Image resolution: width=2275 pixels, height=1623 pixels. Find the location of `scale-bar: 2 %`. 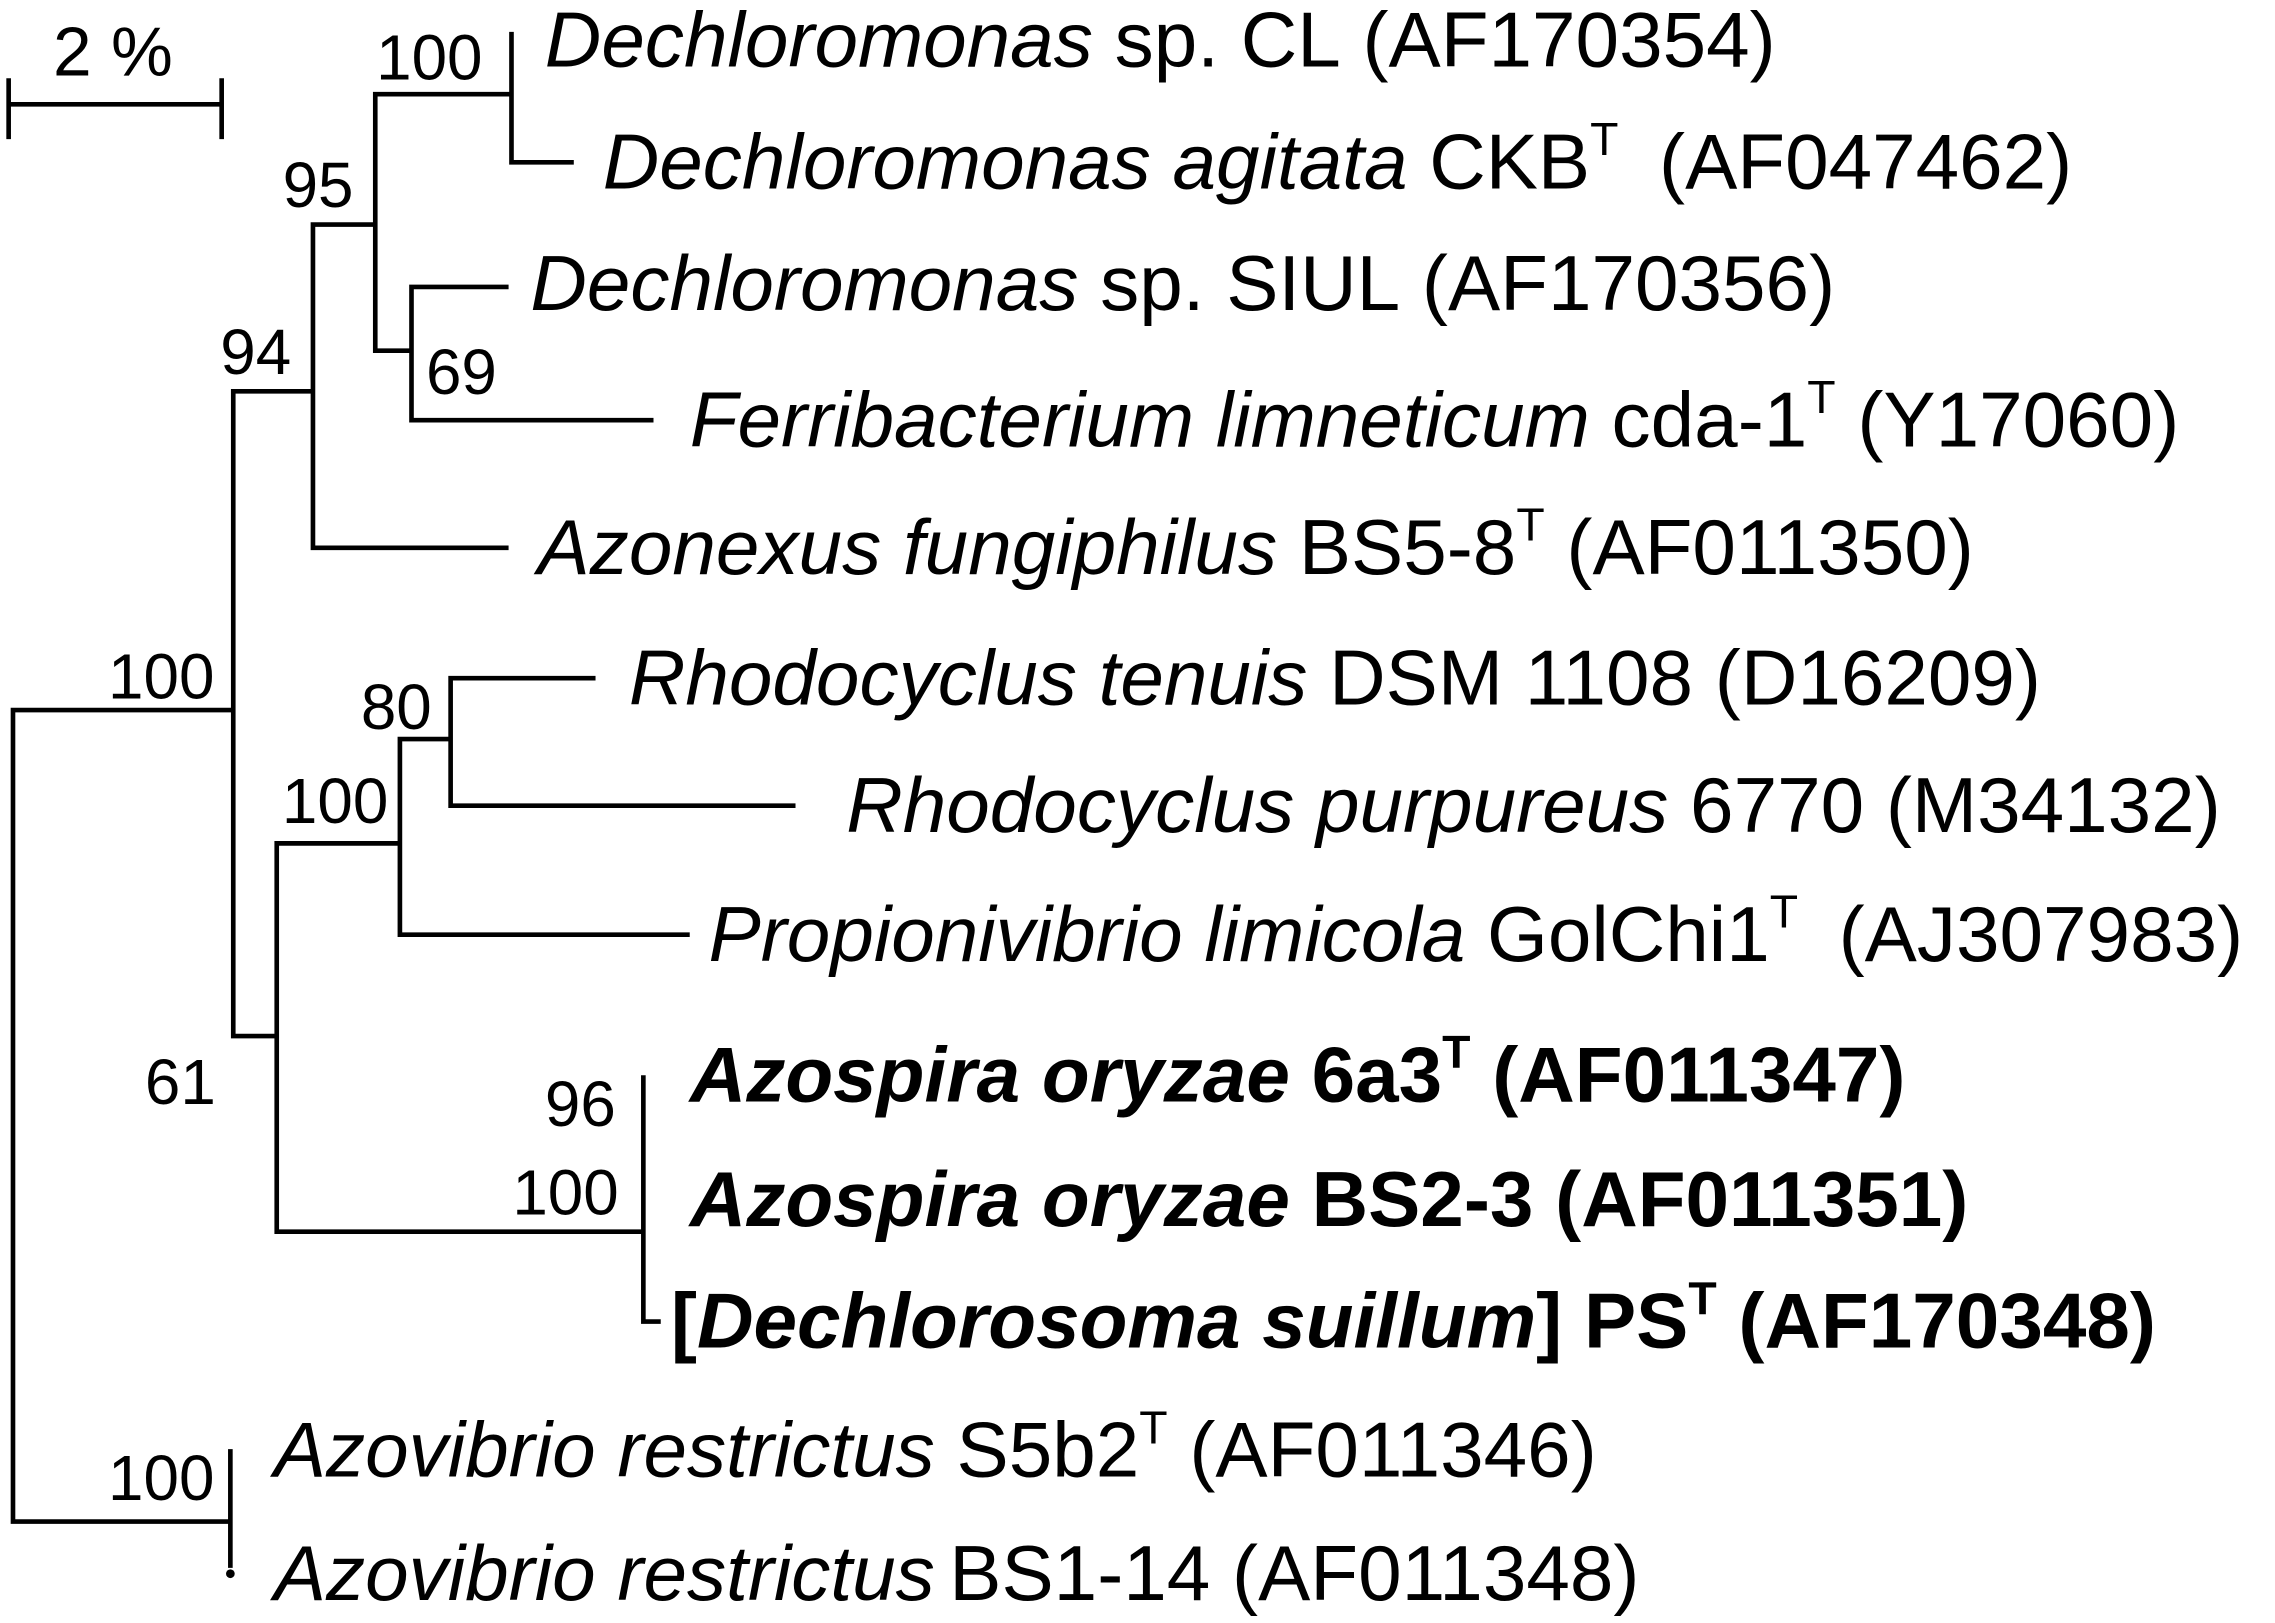

scale-bar: 2 % is located at coordinates (115, 76).